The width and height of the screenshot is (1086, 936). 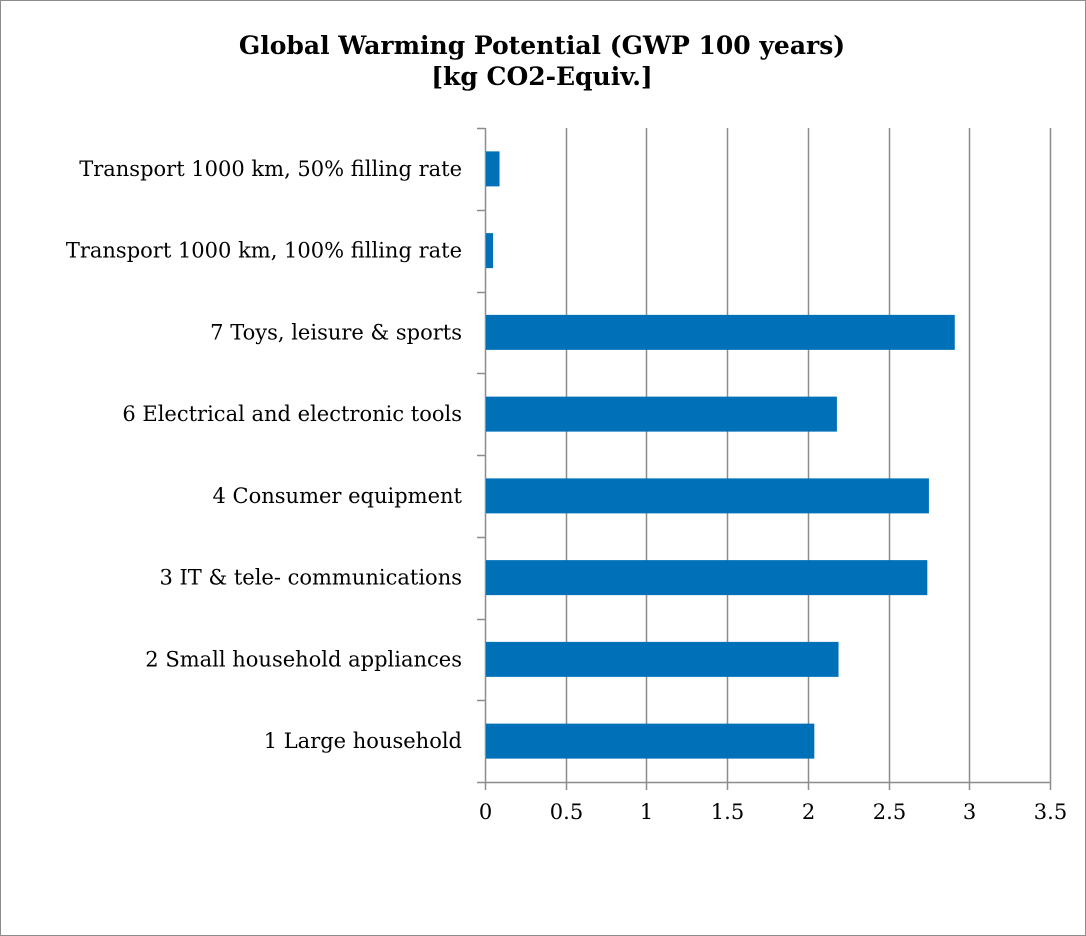 What do you see at coordinates (889, 812) in the screenshot?
I see `x-tick-label: 2.5` at bounding box center [889, 812].